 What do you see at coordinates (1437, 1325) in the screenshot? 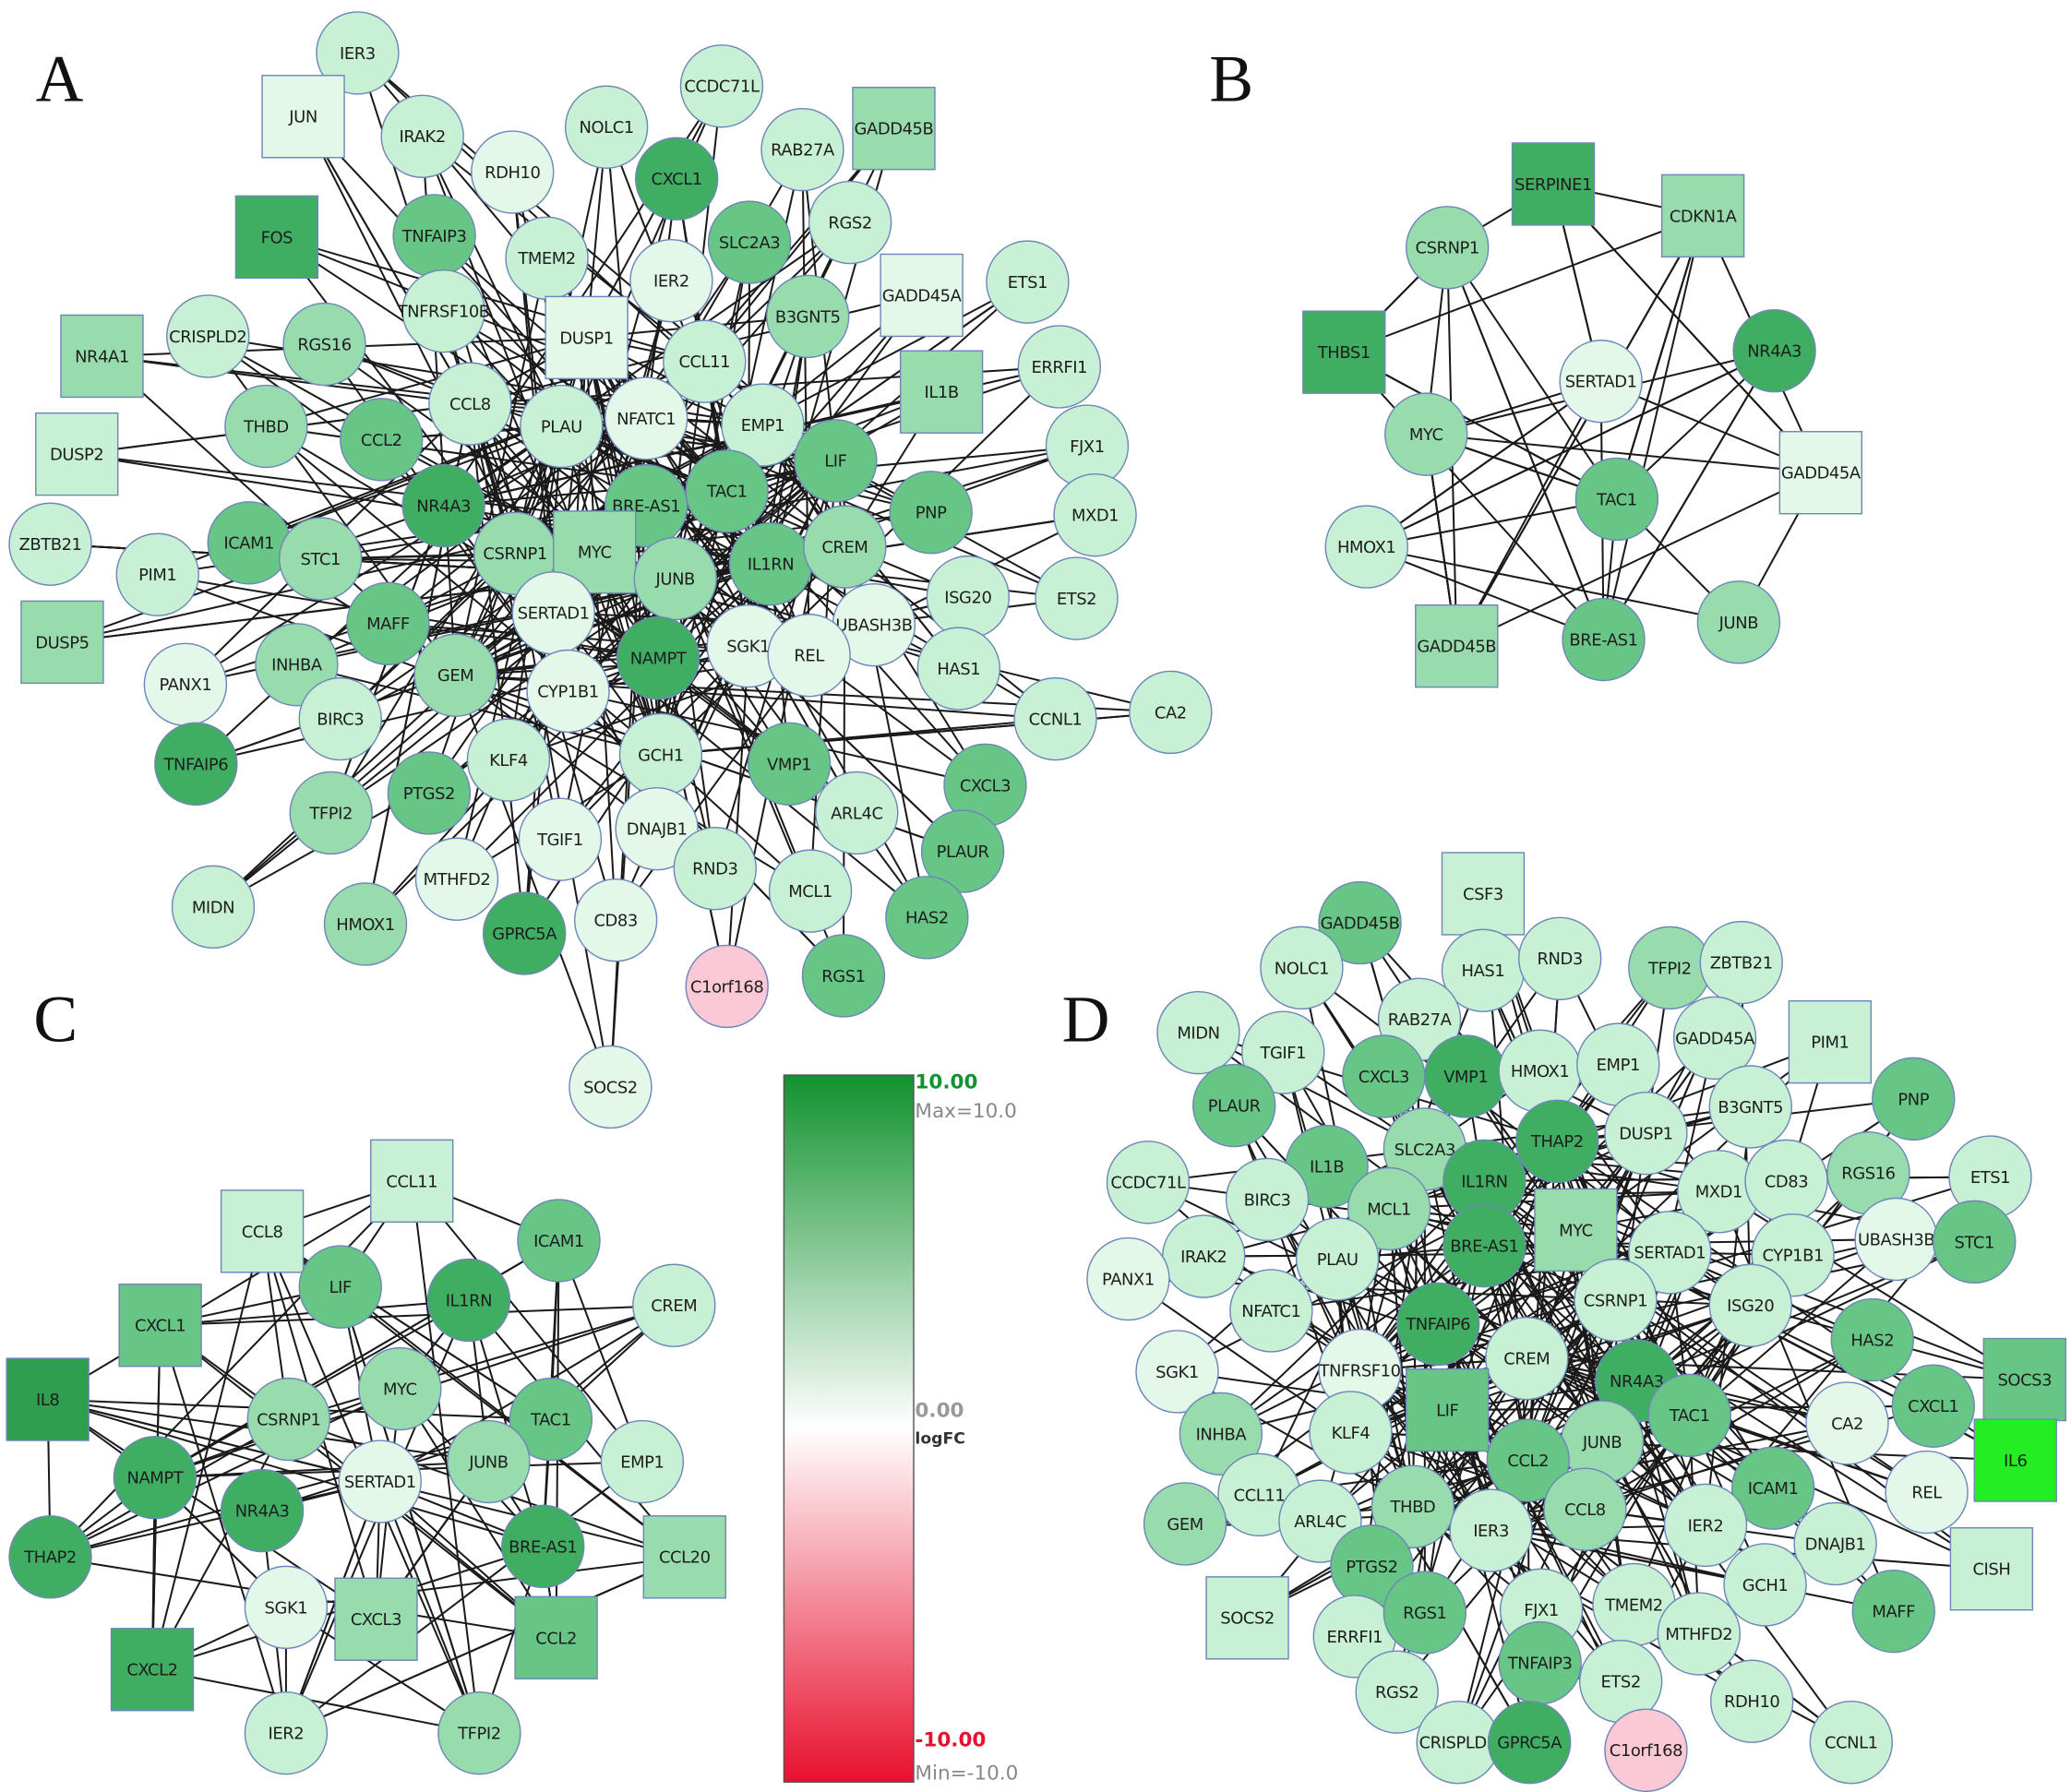
I see `node-label: TNFAIP6` at bounding box center [1437, 1325].